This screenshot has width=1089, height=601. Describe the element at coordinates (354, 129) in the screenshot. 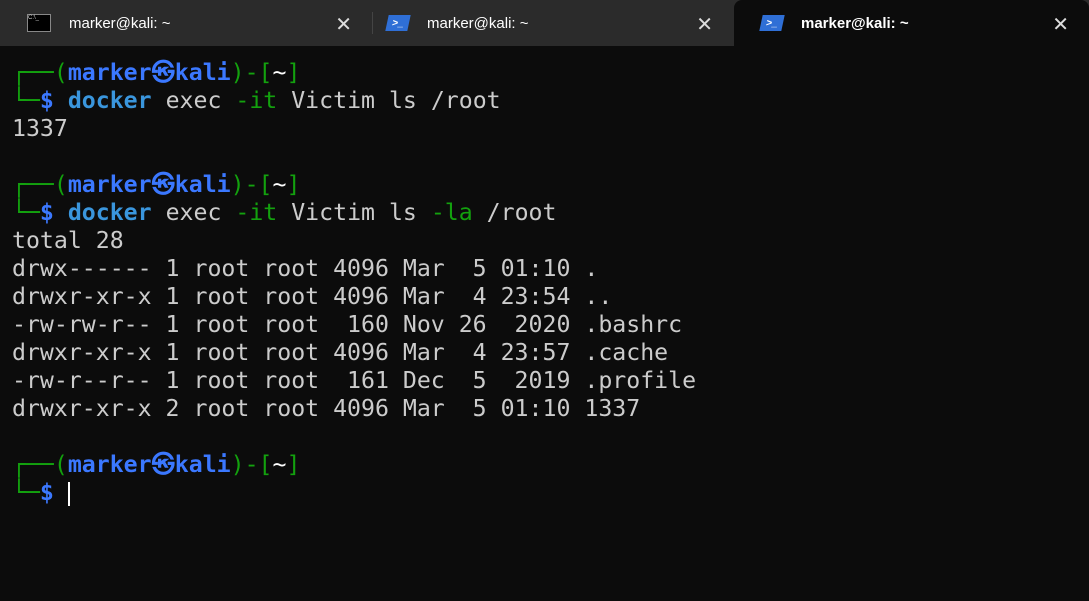

I see `terminal-line: 1337` at that location.